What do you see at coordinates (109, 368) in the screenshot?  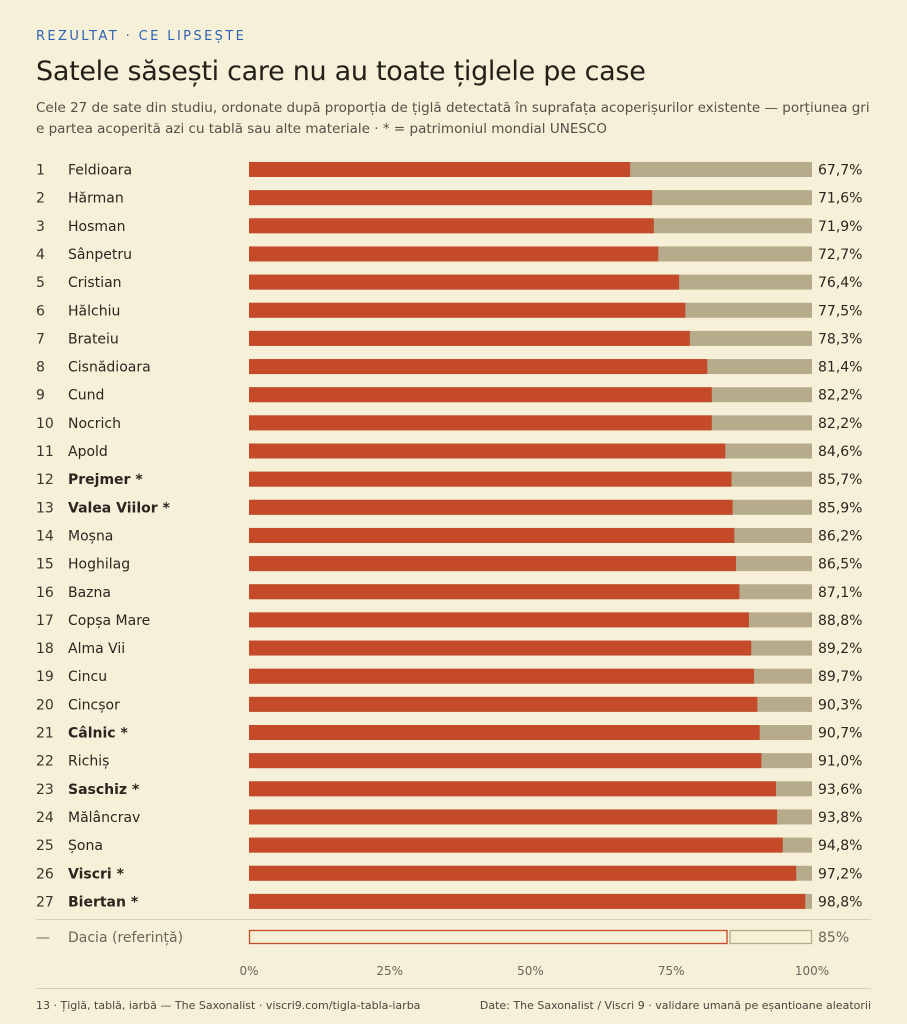 I see `row-village-name: Cisnădioara` at bounding box center [109, 368].